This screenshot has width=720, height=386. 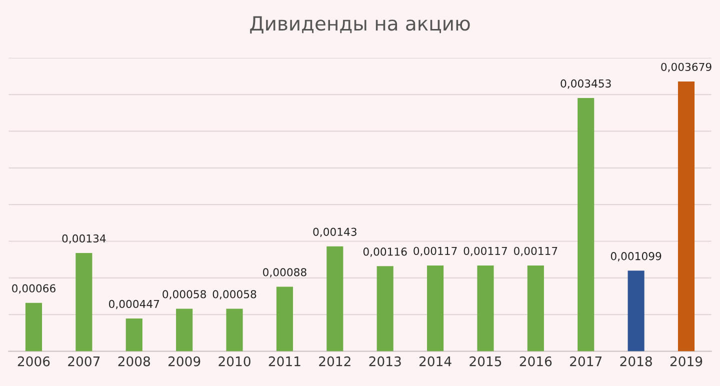 What do you see at coordinates (486, 361) in the screenshot?
I see `x-tick-label: 2015` at bounding box center [486, 361].